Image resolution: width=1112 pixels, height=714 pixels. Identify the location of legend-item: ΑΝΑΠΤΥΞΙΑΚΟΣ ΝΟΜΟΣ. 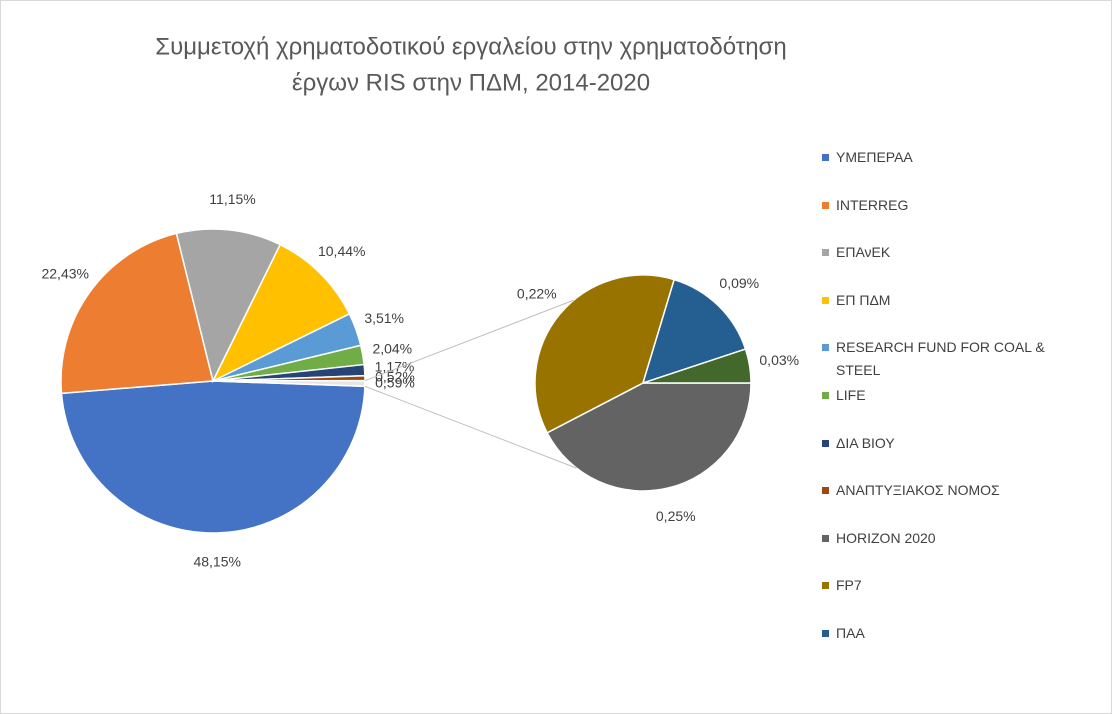
(957, 490).